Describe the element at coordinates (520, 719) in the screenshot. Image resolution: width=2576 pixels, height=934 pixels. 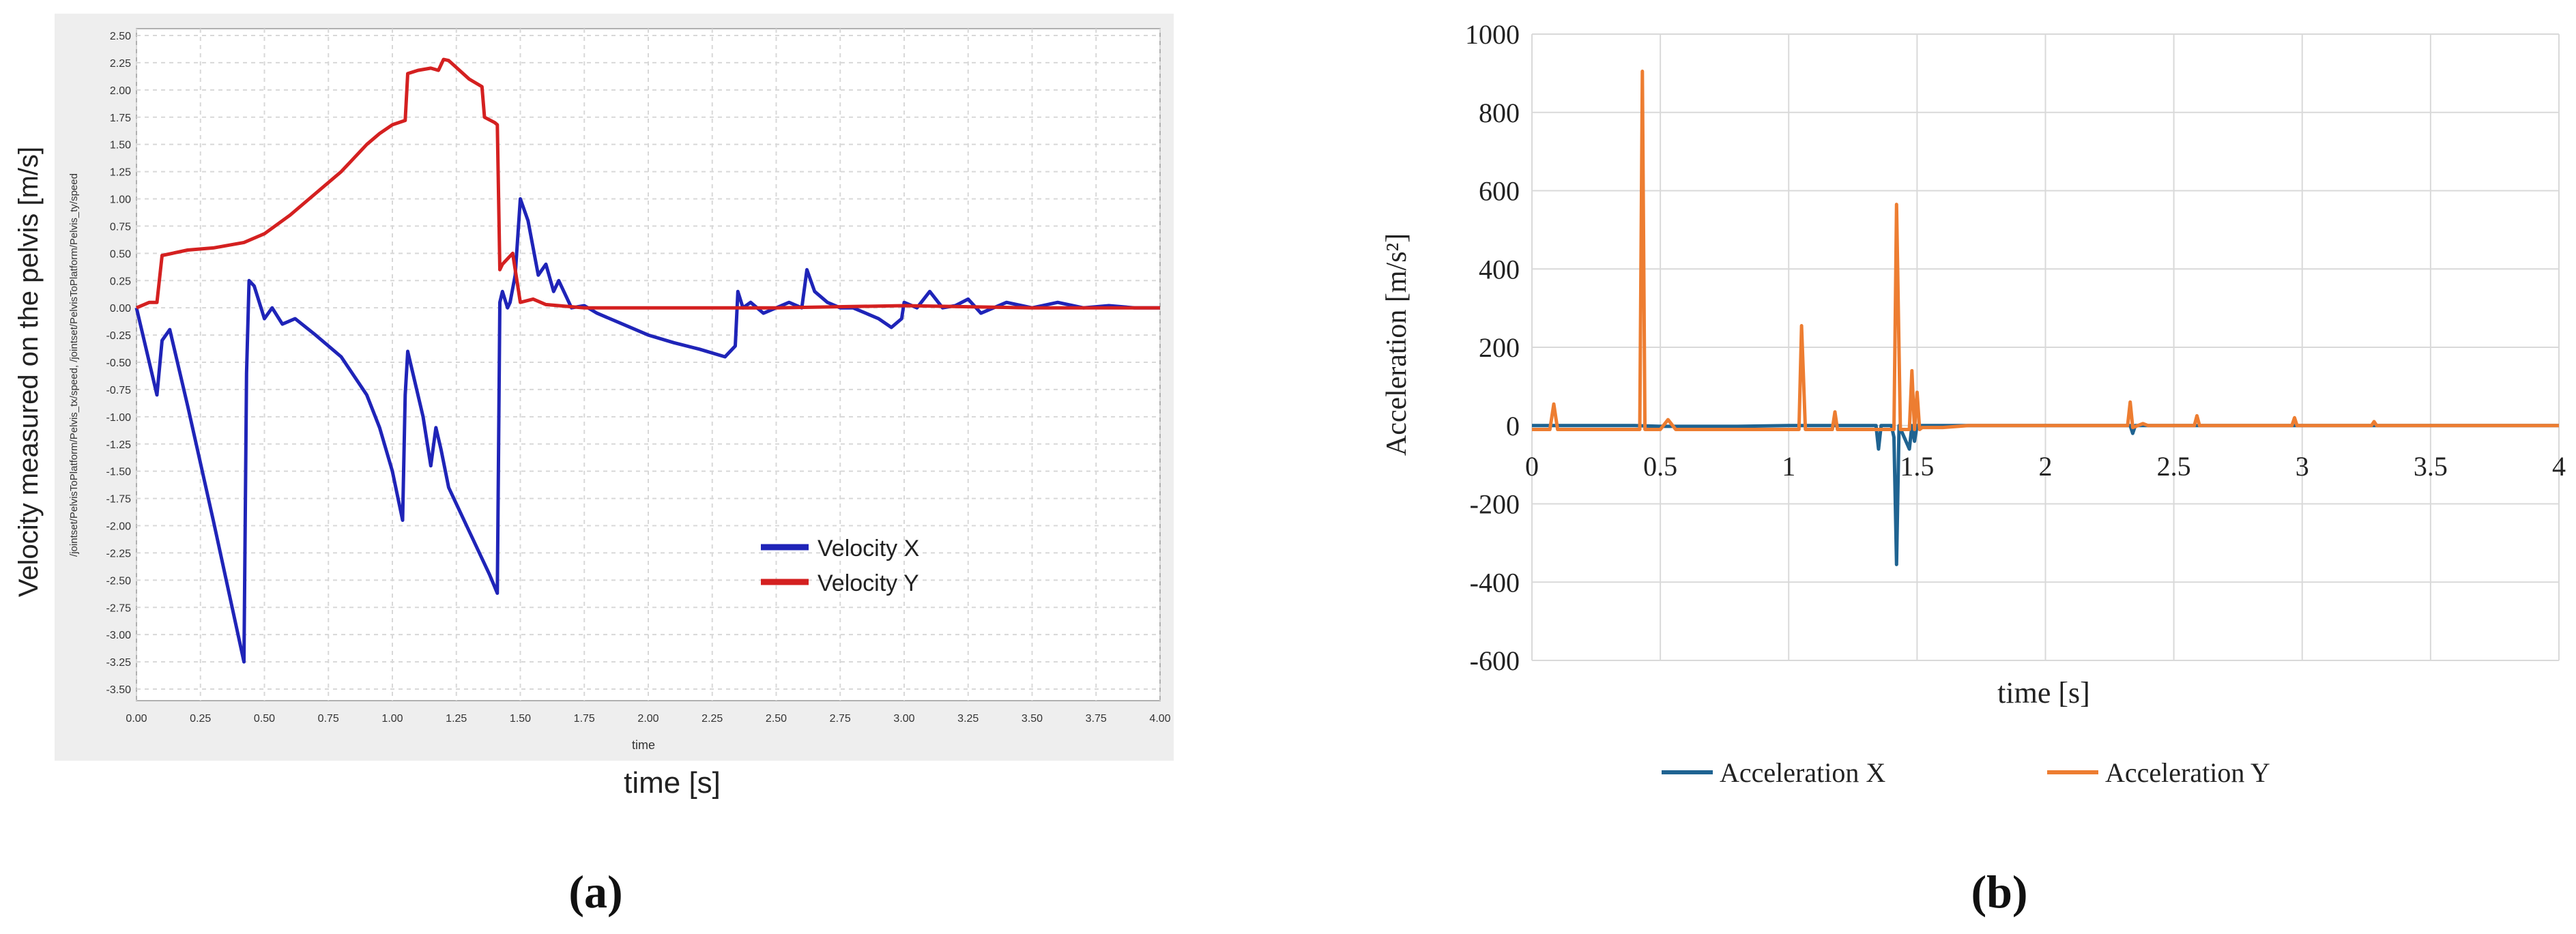
I see `a-xtick-label: 1.50` at that location.